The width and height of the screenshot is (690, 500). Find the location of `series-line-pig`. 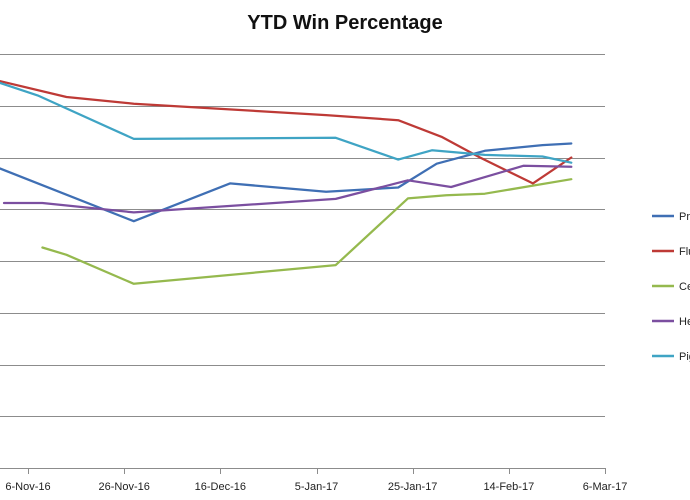

series-line-pig is located at coordinates (286, 122).